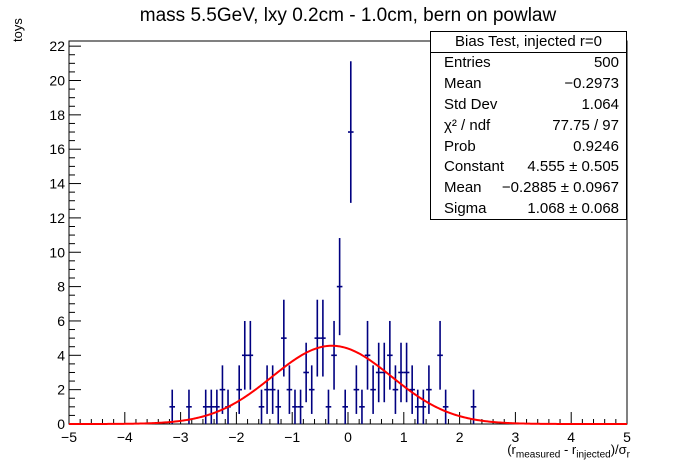 The width and height of the screenshot is (696, 472). Describe the element at coordinates (57, 81) in the screenshot. I see `y-tick-label: 20` at that location.